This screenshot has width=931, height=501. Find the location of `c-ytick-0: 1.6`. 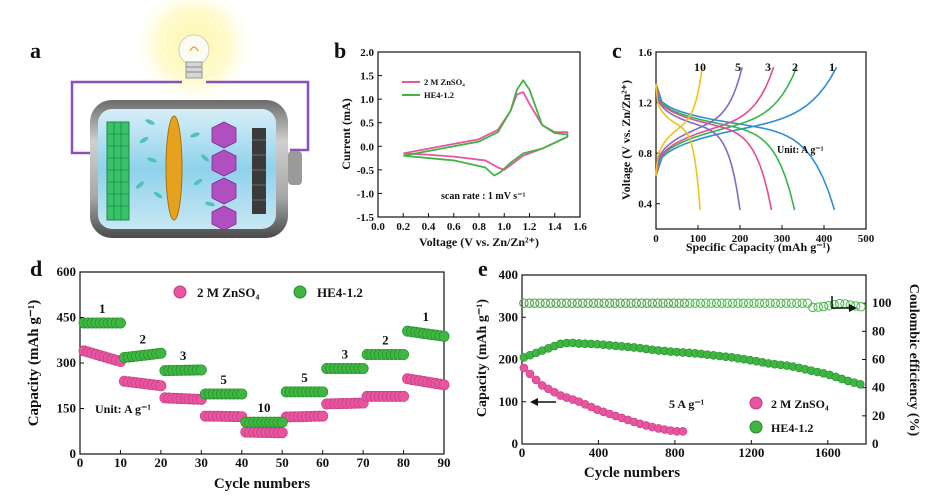

c-ytick-0: 1.6 is located at coordinates (645, 53).